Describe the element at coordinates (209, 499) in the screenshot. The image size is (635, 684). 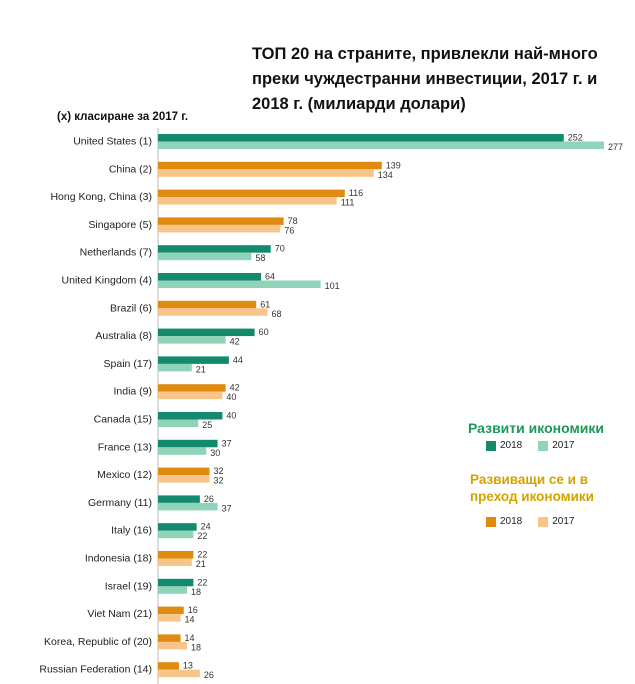
I see `value-label-2018: 26` at that location.